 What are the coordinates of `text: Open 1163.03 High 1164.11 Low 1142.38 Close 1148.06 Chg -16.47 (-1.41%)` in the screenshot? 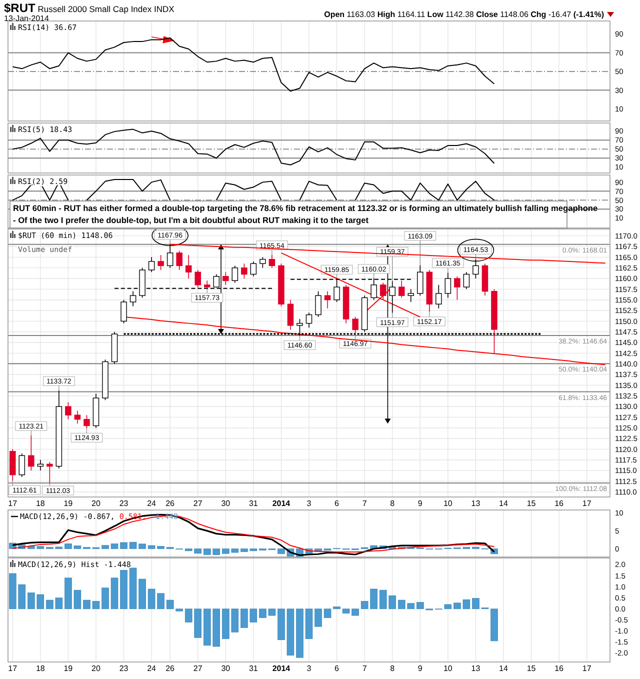 It's located at (464, 14).